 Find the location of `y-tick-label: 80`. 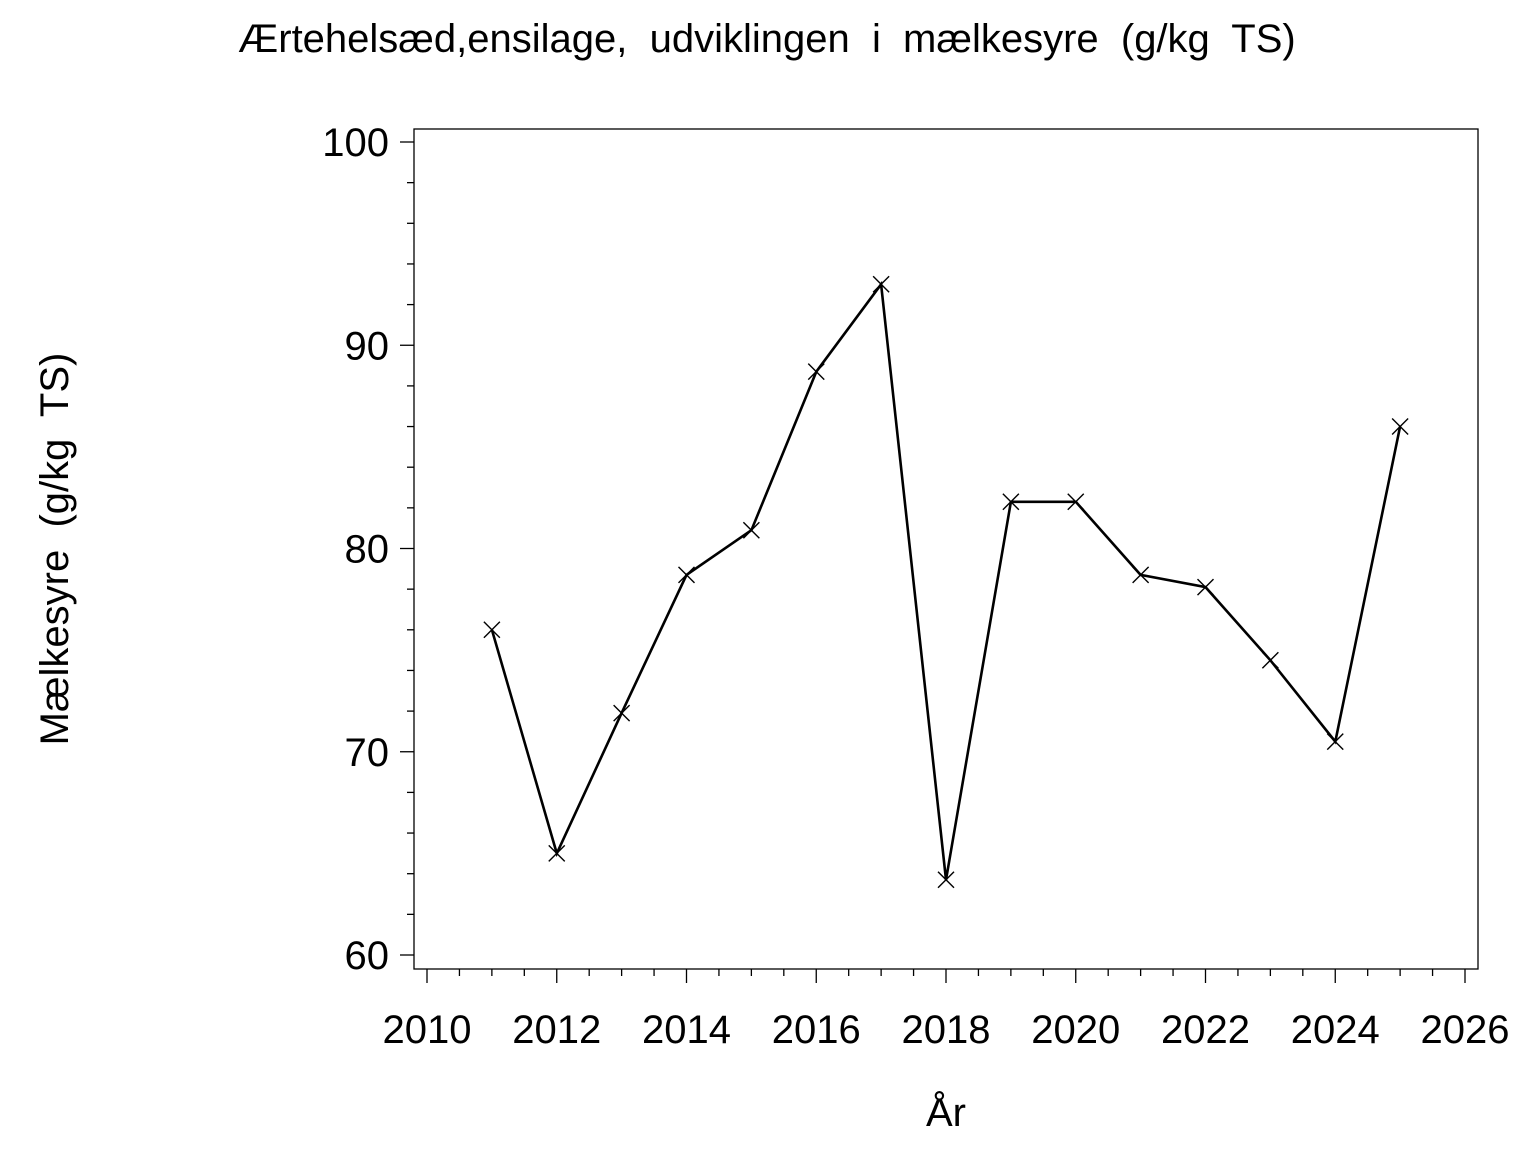

y-tick-label: 80 is located at coordinates (367, 550).